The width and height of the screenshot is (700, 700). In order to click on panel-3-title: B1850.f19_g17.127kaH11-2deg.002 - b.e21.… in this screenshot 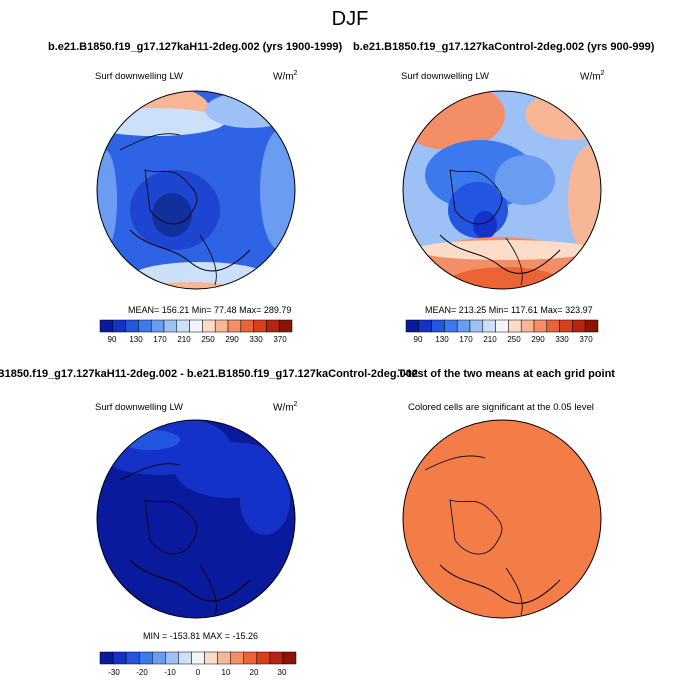, I will do `click(209, 374)`.